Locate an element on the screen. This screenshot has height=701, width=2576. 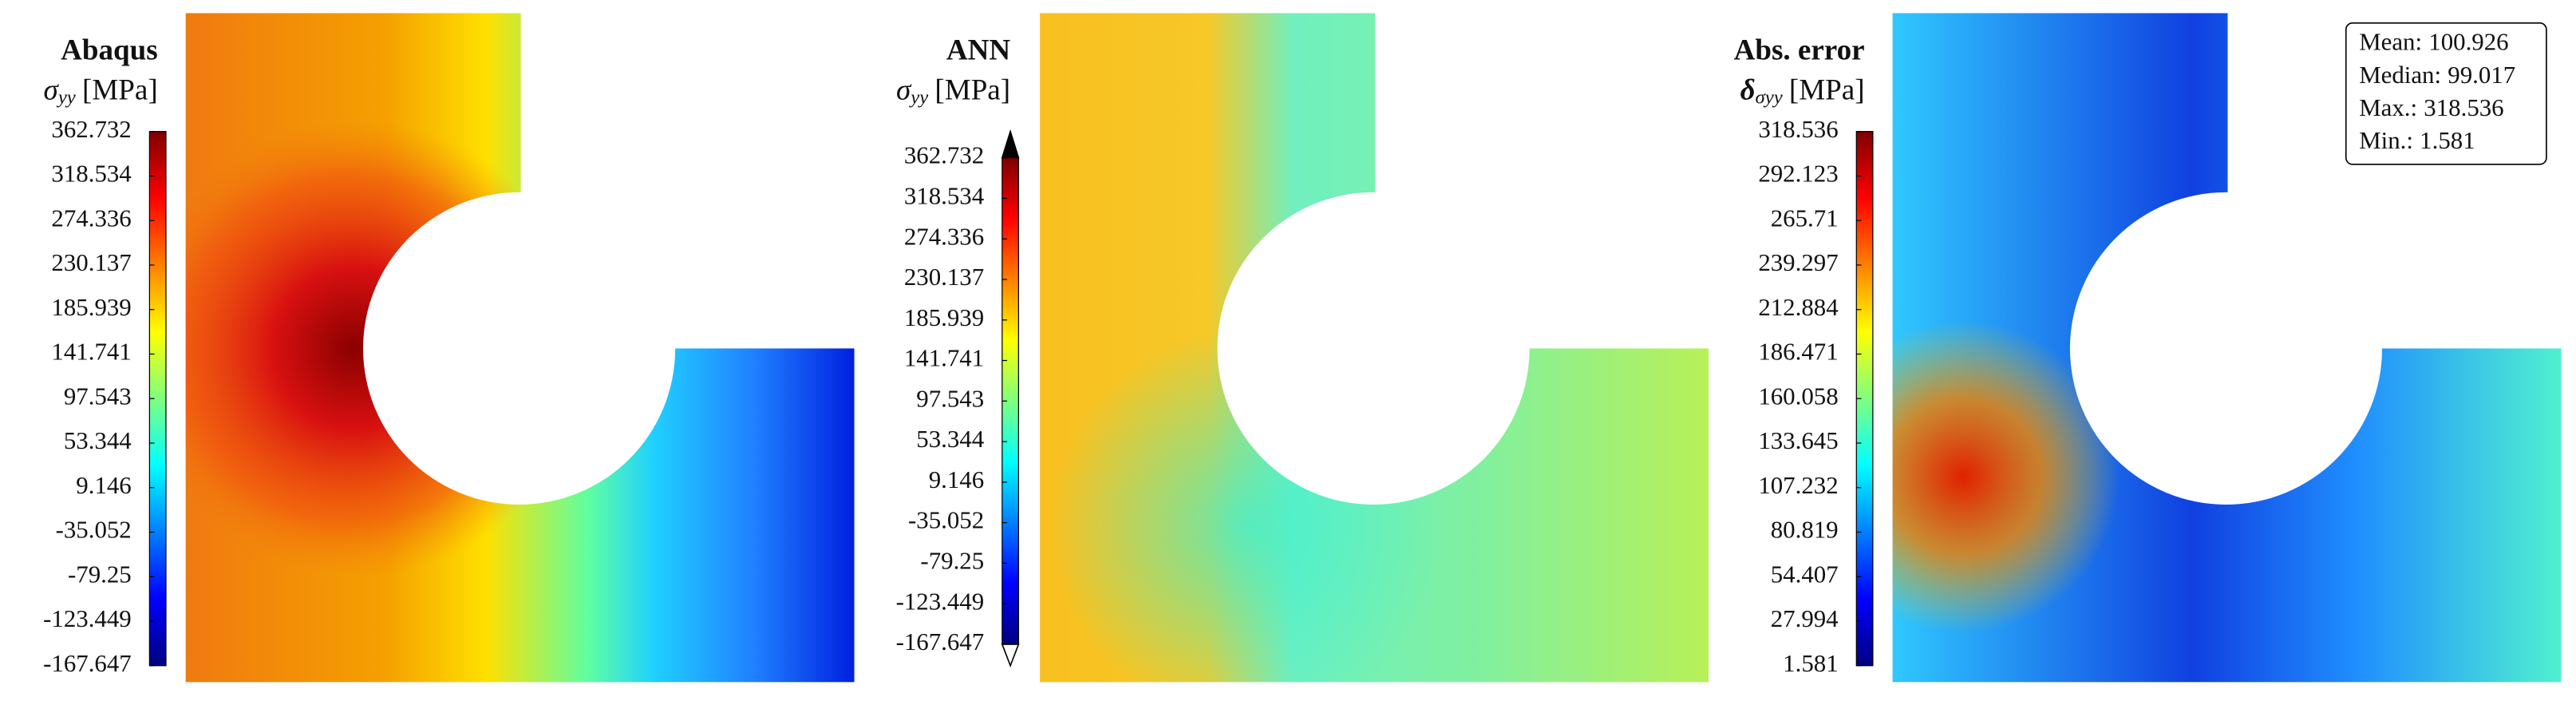
panel-title: Abs. error is located at coordinates (1799, 50).